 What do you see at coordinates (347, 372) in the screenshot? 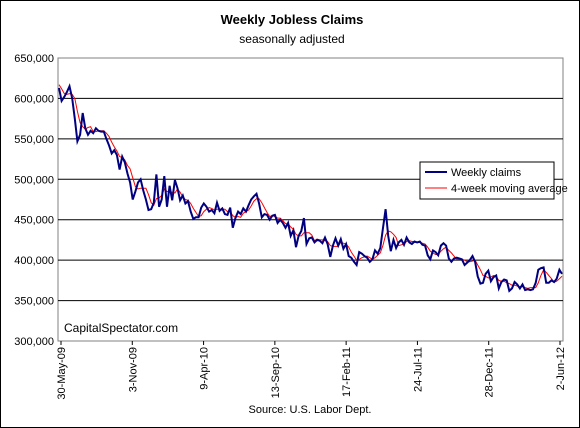
I see `x-tick-label: 17-Feb-11` at bounding box center [347, 372].